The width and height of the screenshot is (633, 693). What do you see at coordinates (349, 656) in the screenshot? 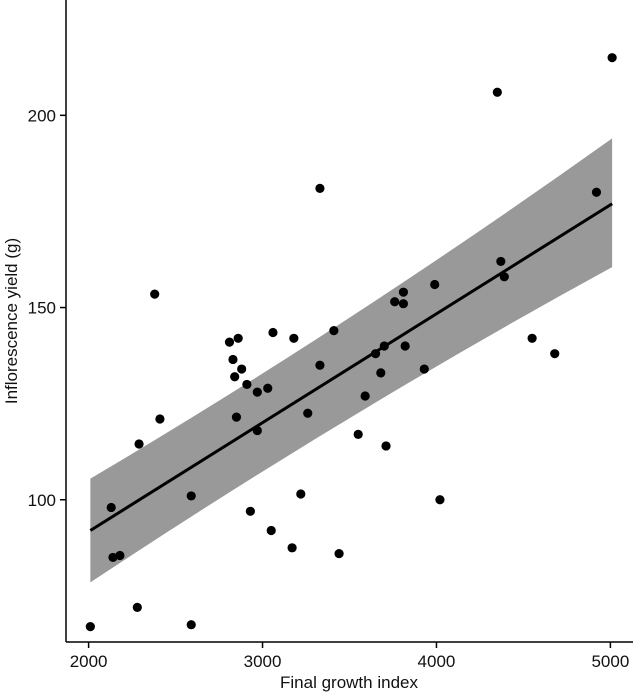
I see `x-axis-ticks: 2000 3000 4000 5000` at bounding box center [349, 656].